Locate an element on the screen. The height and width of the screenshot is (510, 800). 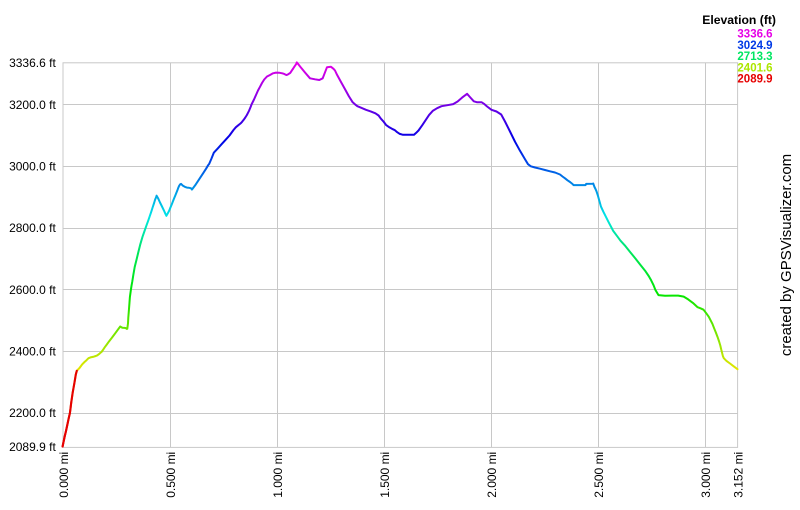
svg-text: 1.000 mi is located at coordinates (278, 475).